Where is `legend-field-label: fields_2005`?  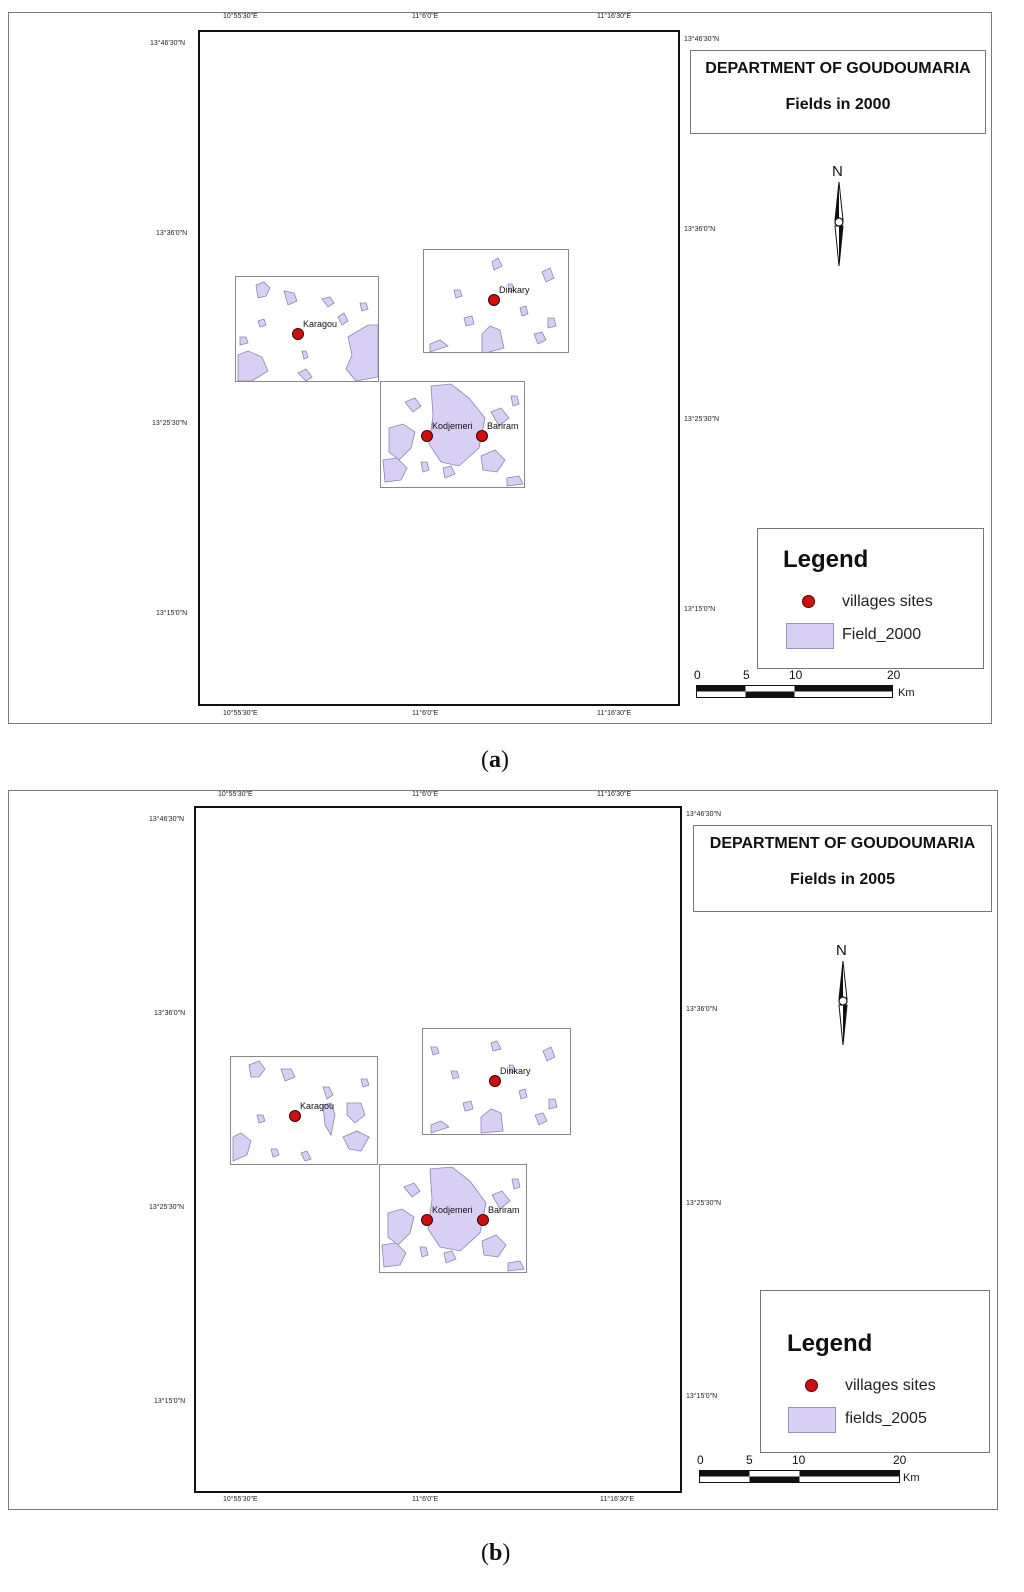 legend-field-label: fields_2005 is located at coordinates (886, 1418).